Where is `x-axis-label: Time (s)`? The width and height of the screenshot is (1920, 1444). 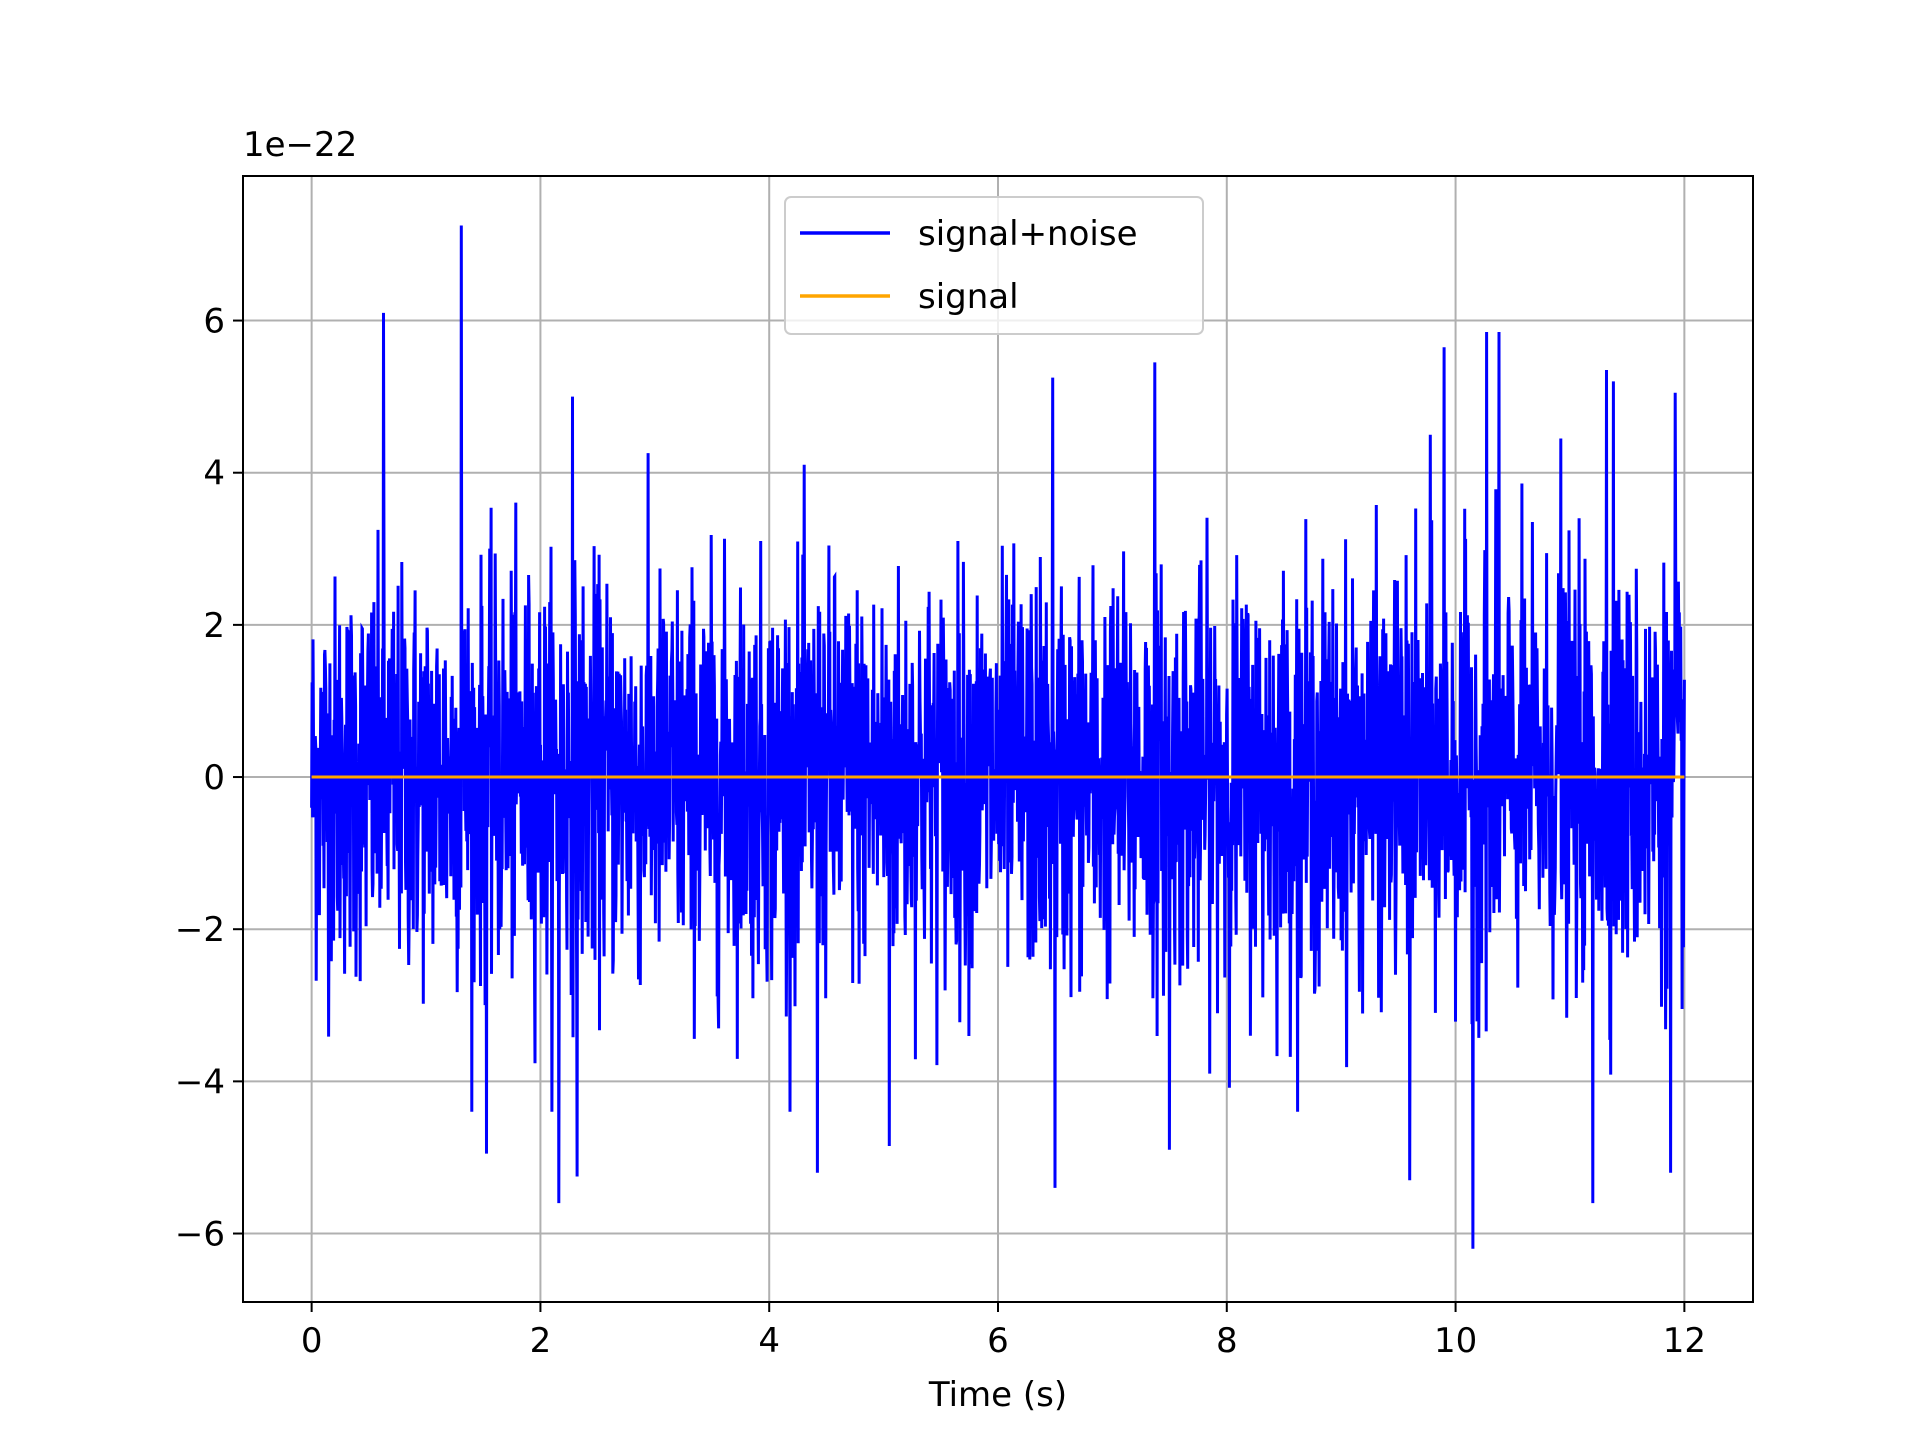 x-axis-label: Time (s) is located at coordinates (997, 1395).